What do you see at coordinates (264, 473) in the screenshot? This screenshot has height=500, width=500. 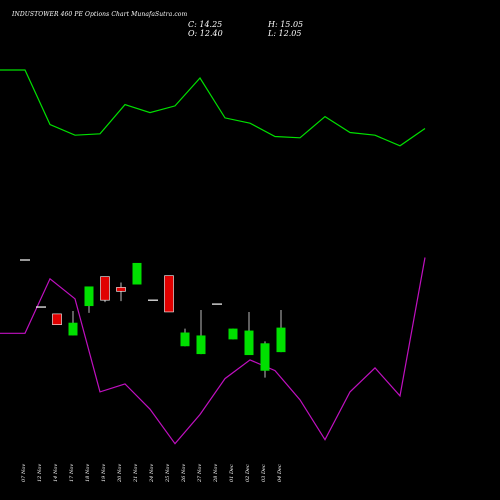 I see `x-tick-label: 03 Dec` at bounding box center [264, 473].